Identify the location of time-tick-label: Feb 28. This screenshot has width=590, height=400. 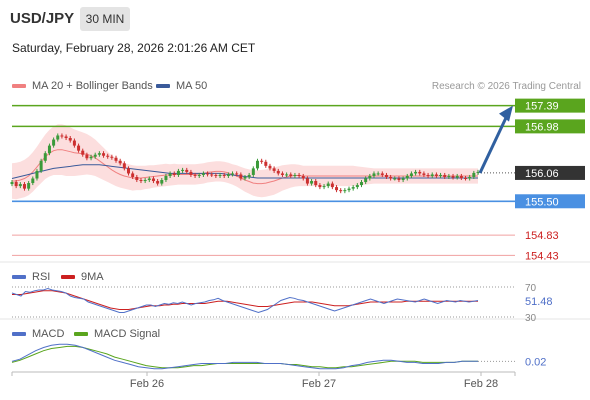
(481, 384).